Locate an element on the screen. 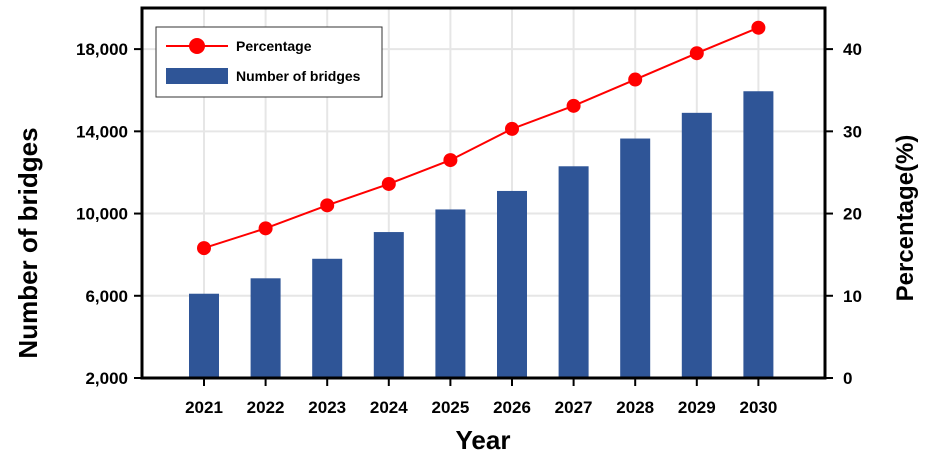 The image size is (929, 457). bar-2022 is located at coordinates (265, 328).